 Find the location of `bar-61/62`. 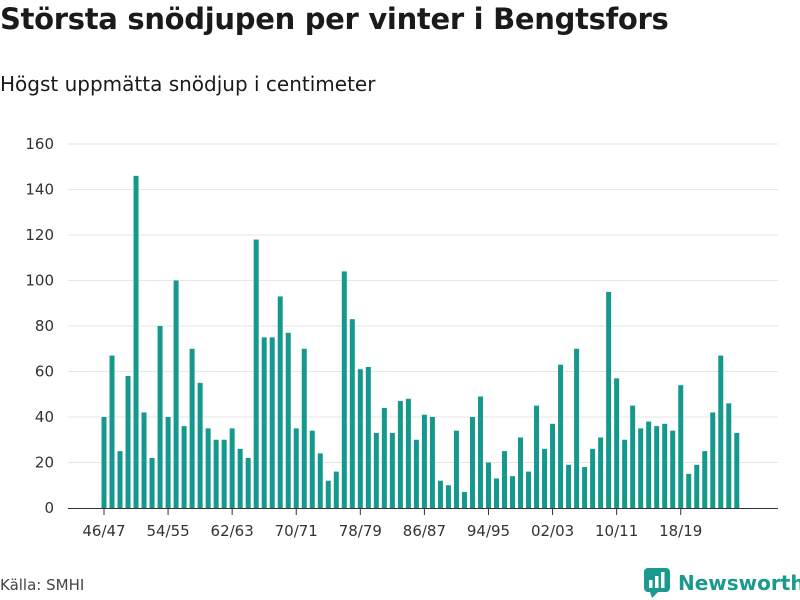

bar-61/62 is located at coordinates (224, 473).